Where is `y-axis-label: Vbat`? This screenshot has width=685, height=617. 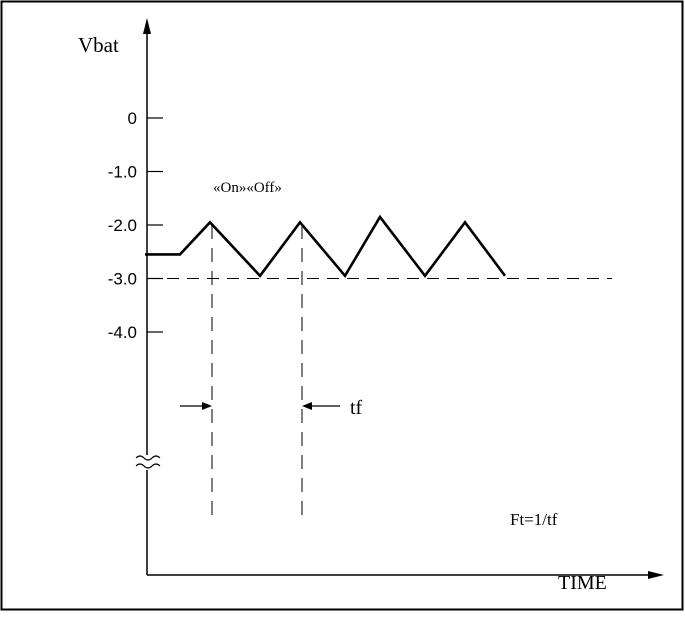 y-axis-label: Vbat is located at coordinates (98, 45).